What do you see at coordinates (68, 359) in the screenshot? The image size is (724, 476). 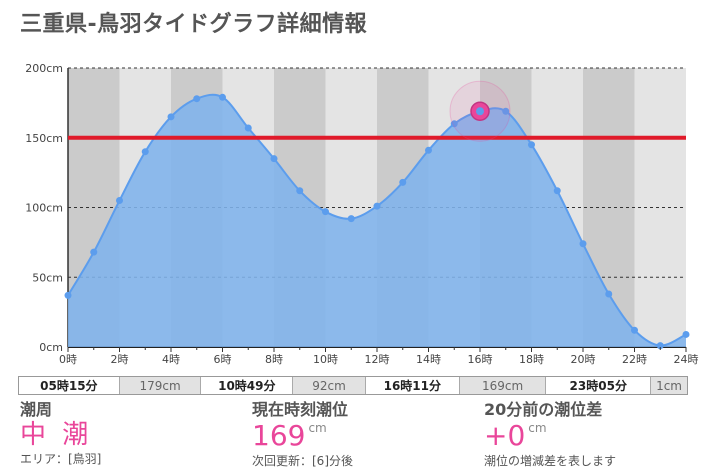 I see `x-tick-label: 0時` at bounding box center [68, 359].